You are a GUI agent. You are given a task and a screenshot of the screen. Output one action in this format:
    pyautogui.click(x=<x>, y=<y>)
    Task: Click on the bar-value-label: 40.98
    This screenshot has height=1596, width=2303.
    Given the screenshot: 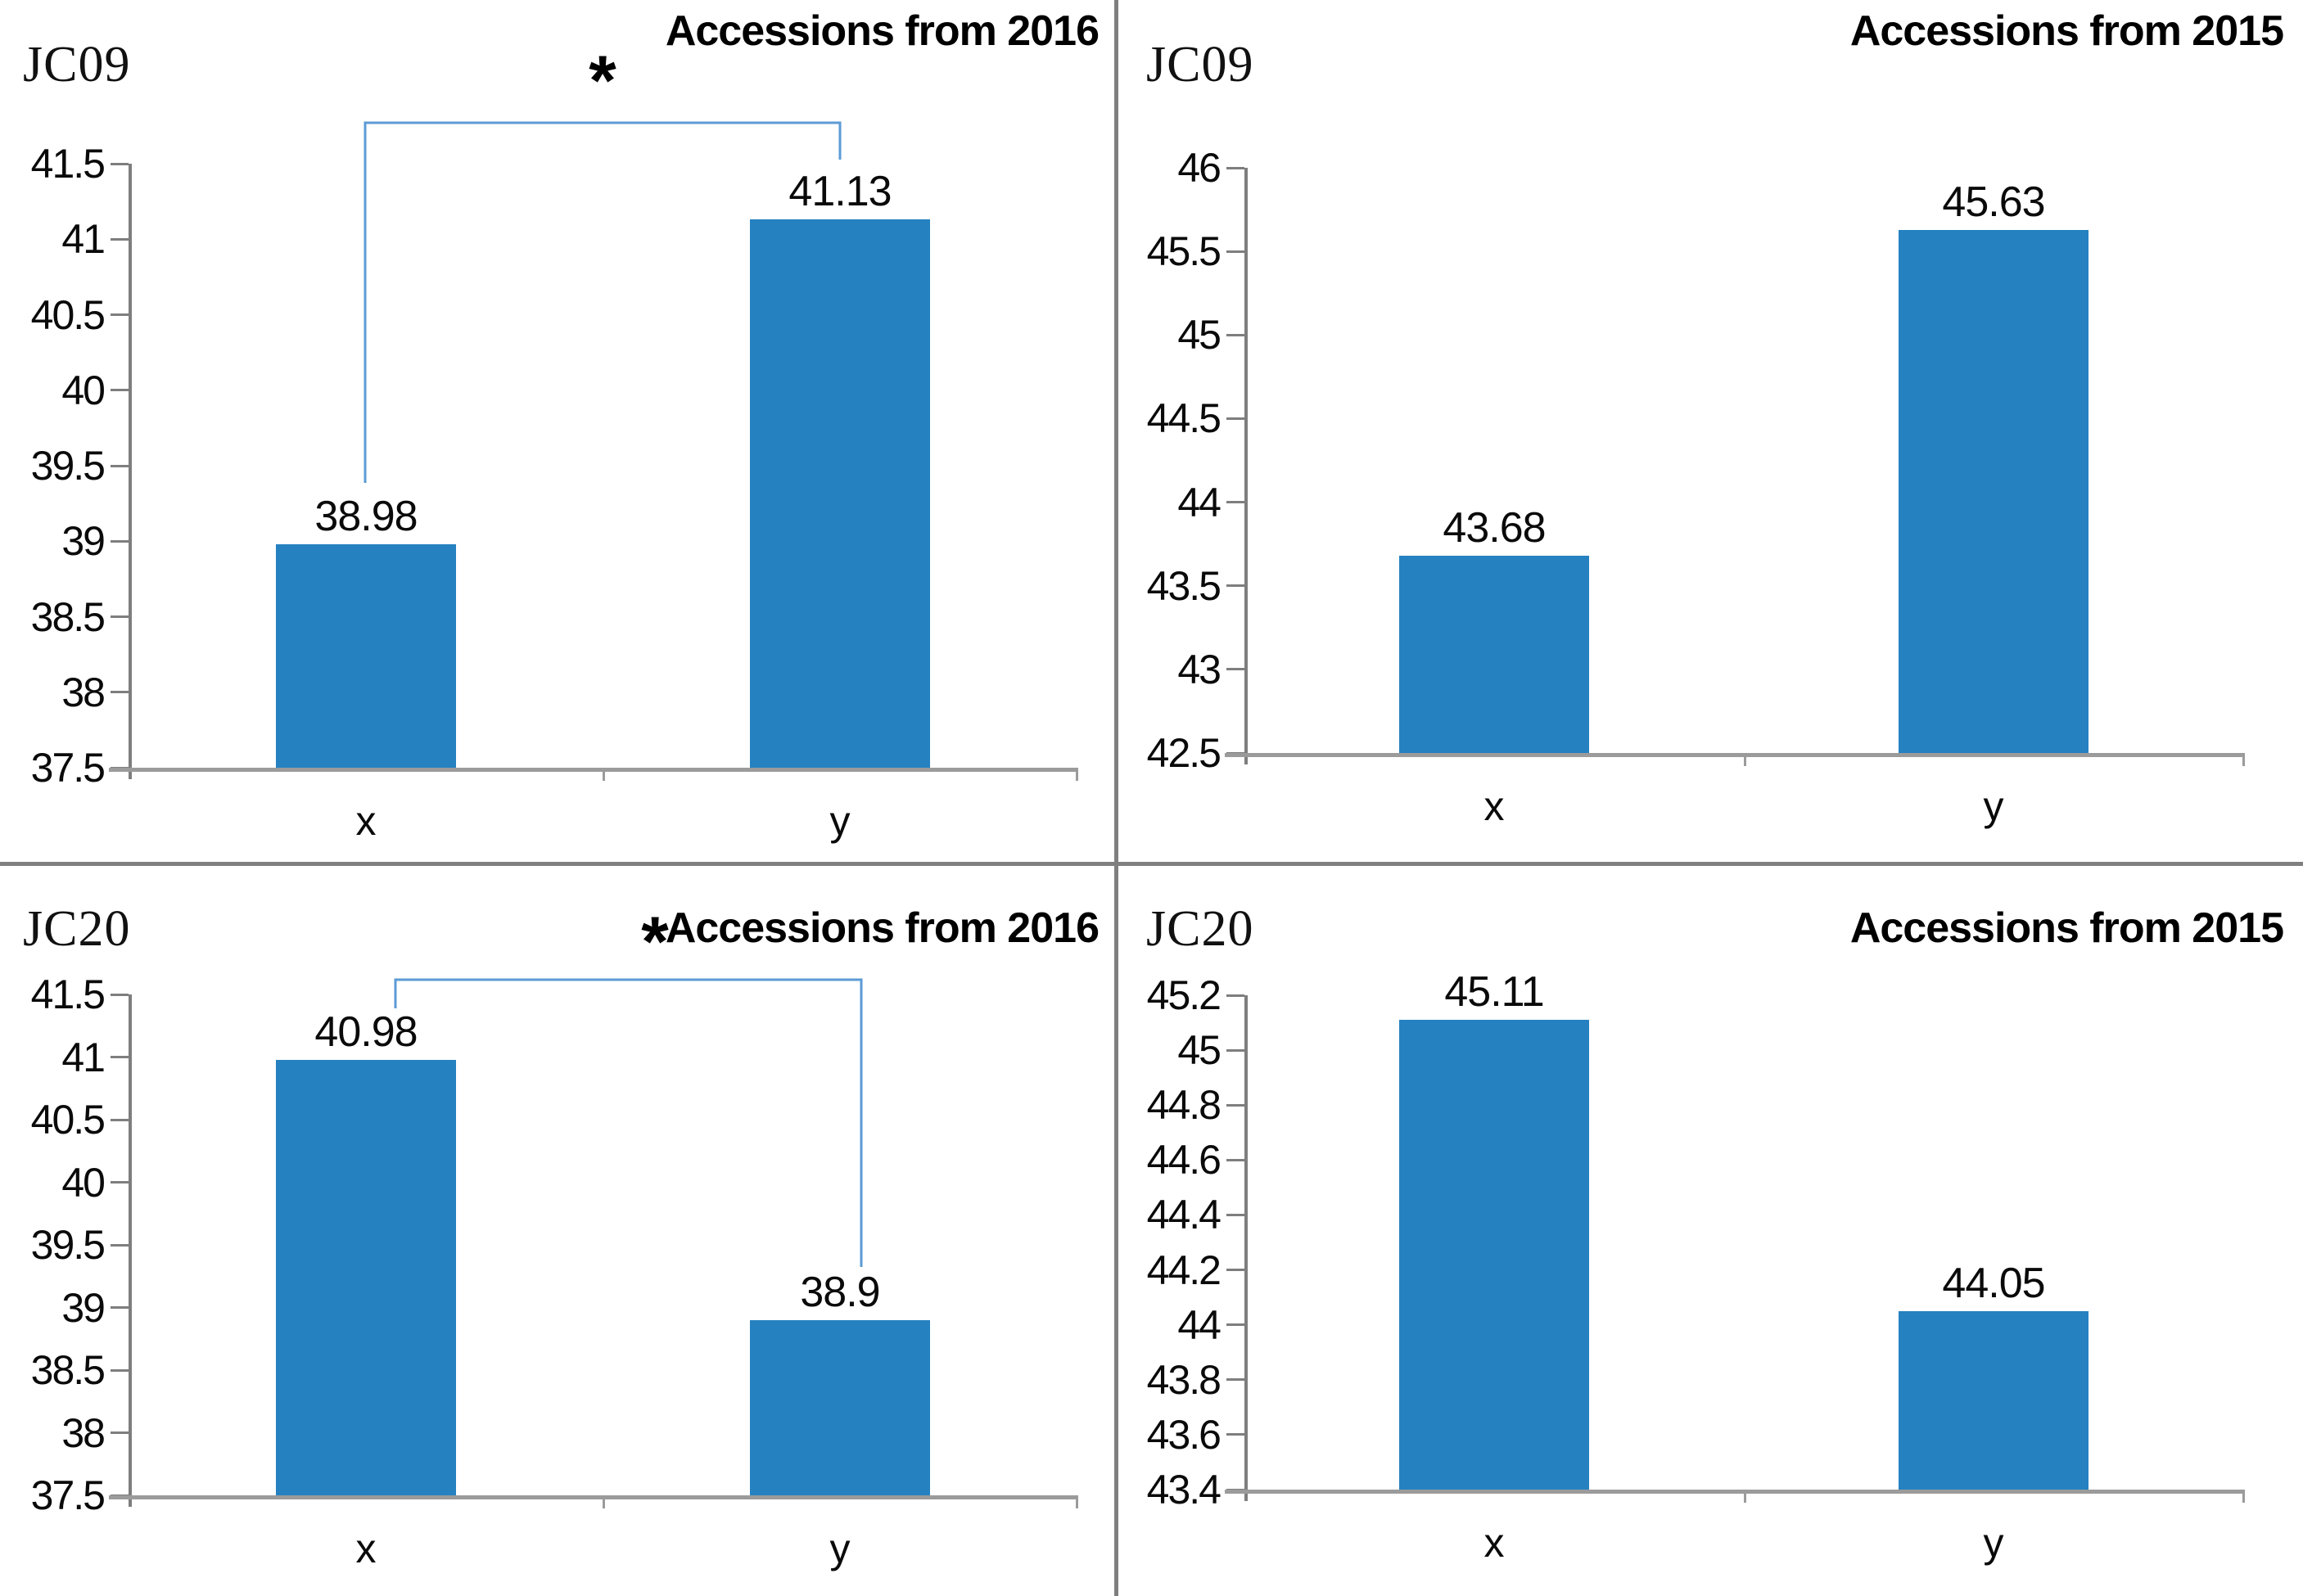 What is the action you would take?
    pyautogui.click(x=366, y=1032)
    